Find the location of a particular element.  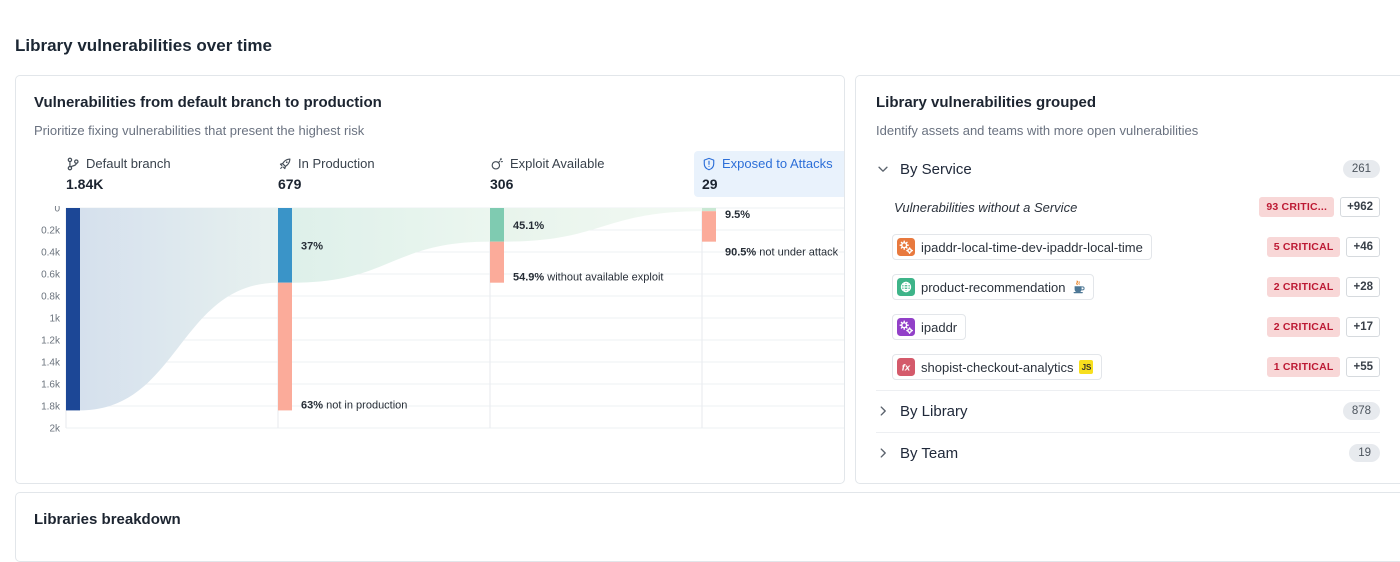

more-count-badge: +28 is located at coordinates (1363, 287).